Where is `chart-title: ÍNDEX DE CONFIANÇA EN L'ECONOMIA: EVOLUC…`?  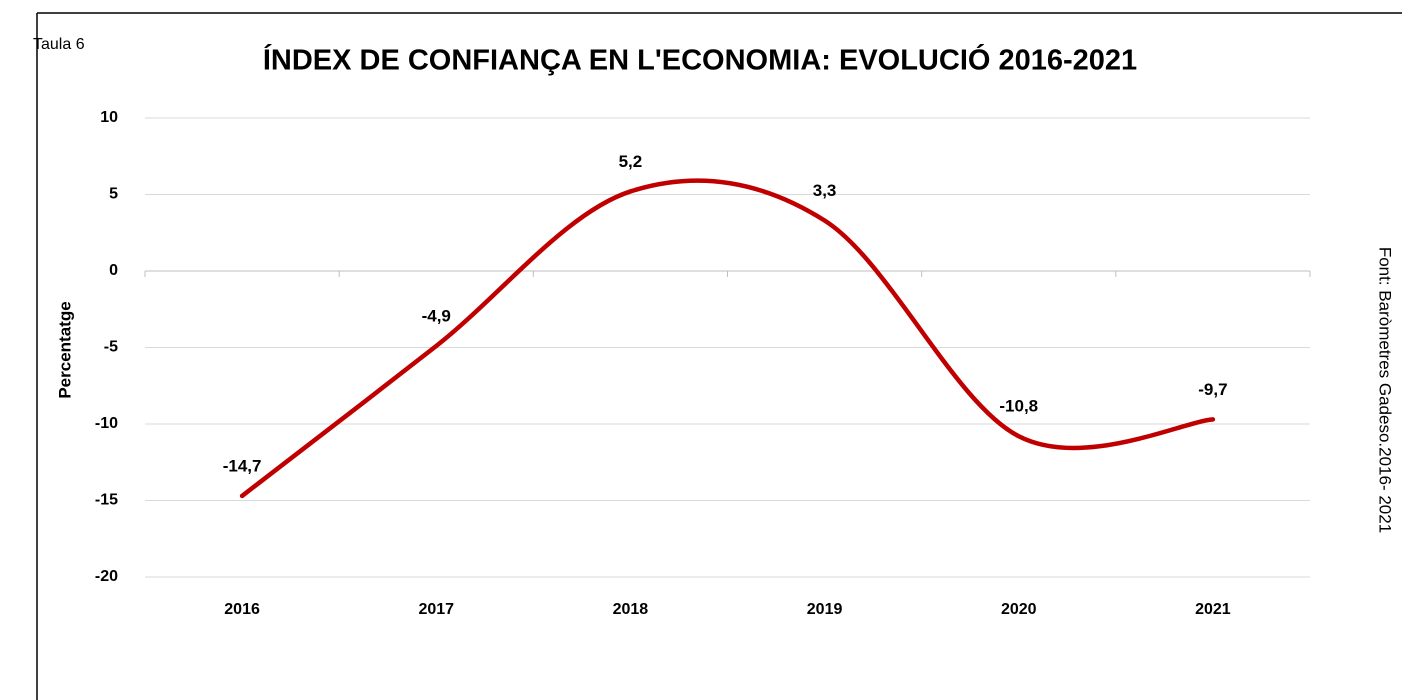 chart-title: ÍNDEX DE CONFIANÇA EN L'ECONOMIA: EVOLUC… is located at coordinates (700, 60).